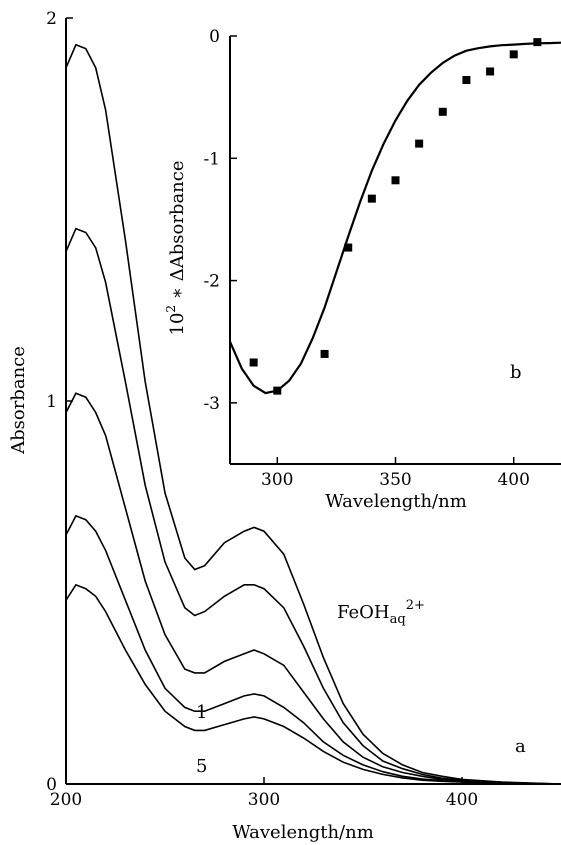 Image resolution: width=561 pixels, height=845 pixels. What do you see at coordinates (211, 404) in the screenshot?
I see `inset-y-tick-label: -3` at bounding box center [211, 404].